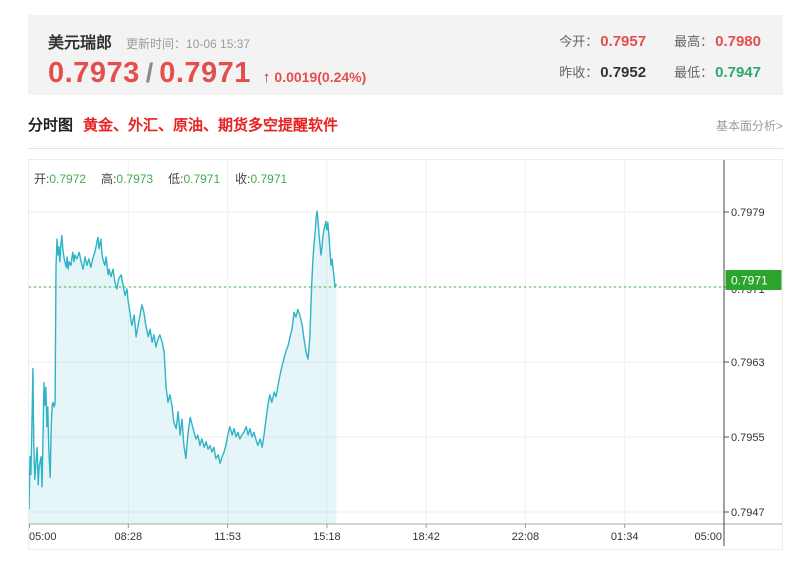  What do you see at coordinates (579, 41) in the screenshot?
I see `stat-open-label: 今开：` at bounding box center [579, 41].